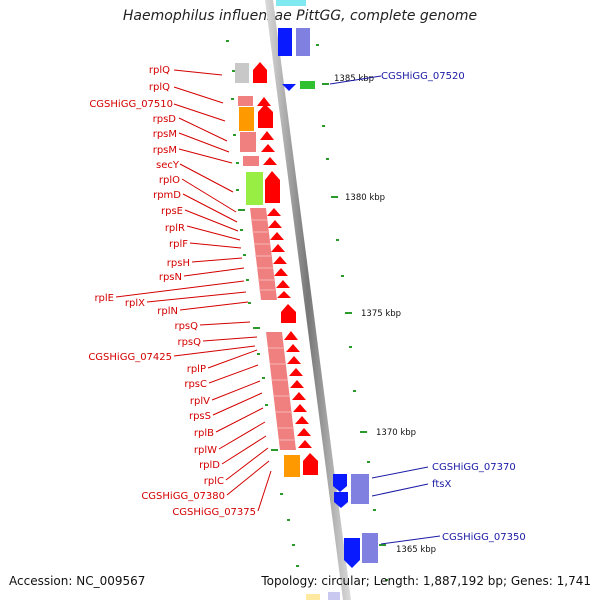 Image resolution: width=600 pixels, height=600 pixels. What do you see at coordinates (104, 298) in the screenshot?
I see `gene-label: rplE` at bounding box center [104, 298].